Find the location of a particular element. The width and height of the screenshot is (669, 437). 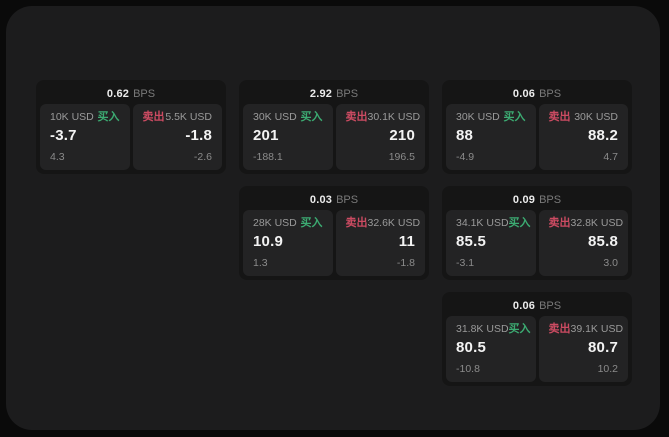

sell-panel-header: 卖出 30.1K USD is located at coordinates (383, 117).